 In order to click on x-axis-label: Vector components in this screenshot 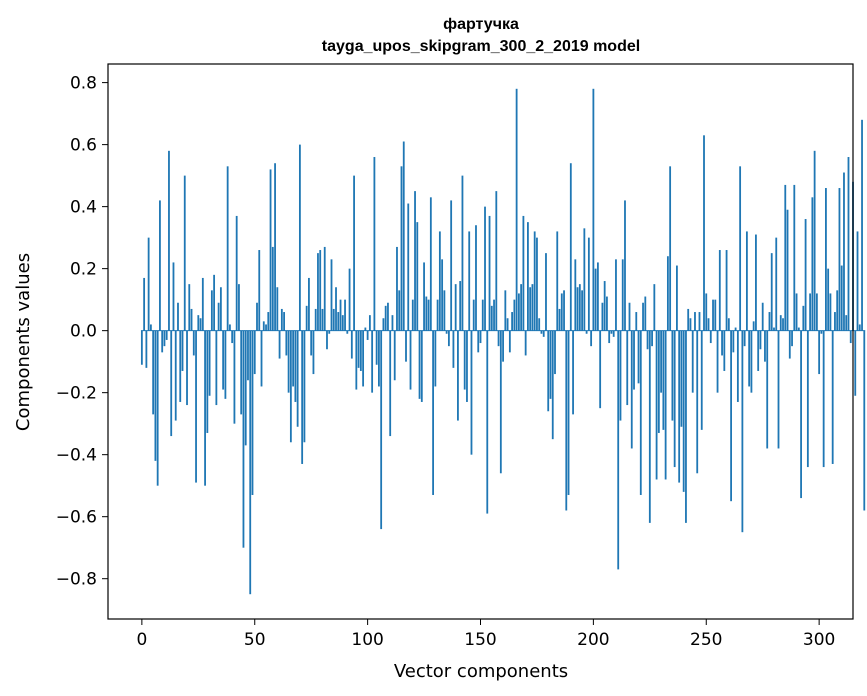, I will do `click(481, 671)`.